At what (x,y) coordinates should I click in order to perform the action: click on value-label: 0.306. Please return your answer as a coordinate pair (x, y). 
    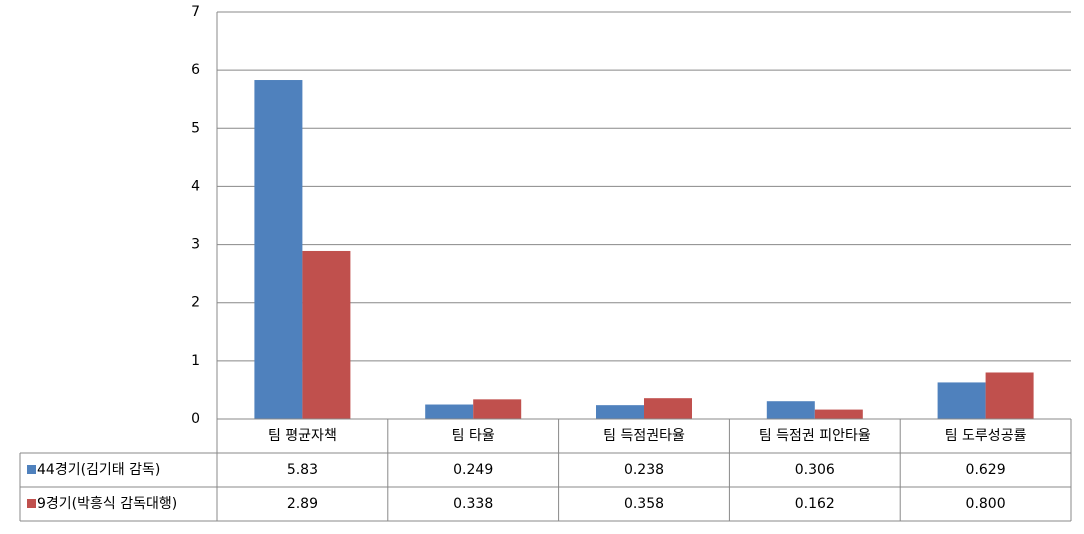
    Looking at the image, I should click on (815, 470).